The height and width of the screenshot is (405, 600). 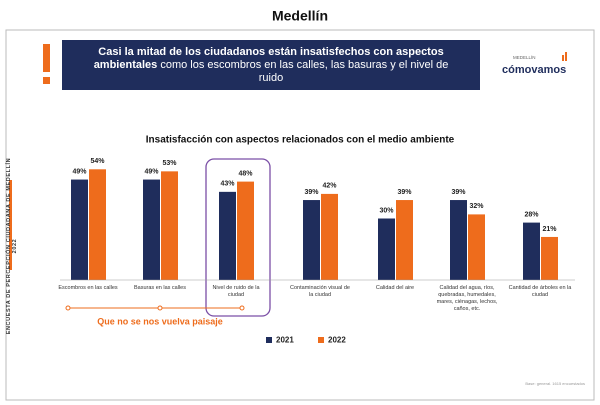 I want to click on value-label: 43%, so click(x=227, y=184).